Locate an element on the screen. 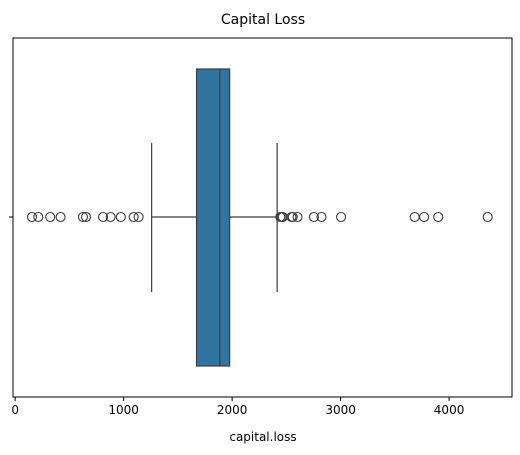 This screenshot has height=455, width=520. x-tick-label: 3000 is located at coordinates (340, 410).